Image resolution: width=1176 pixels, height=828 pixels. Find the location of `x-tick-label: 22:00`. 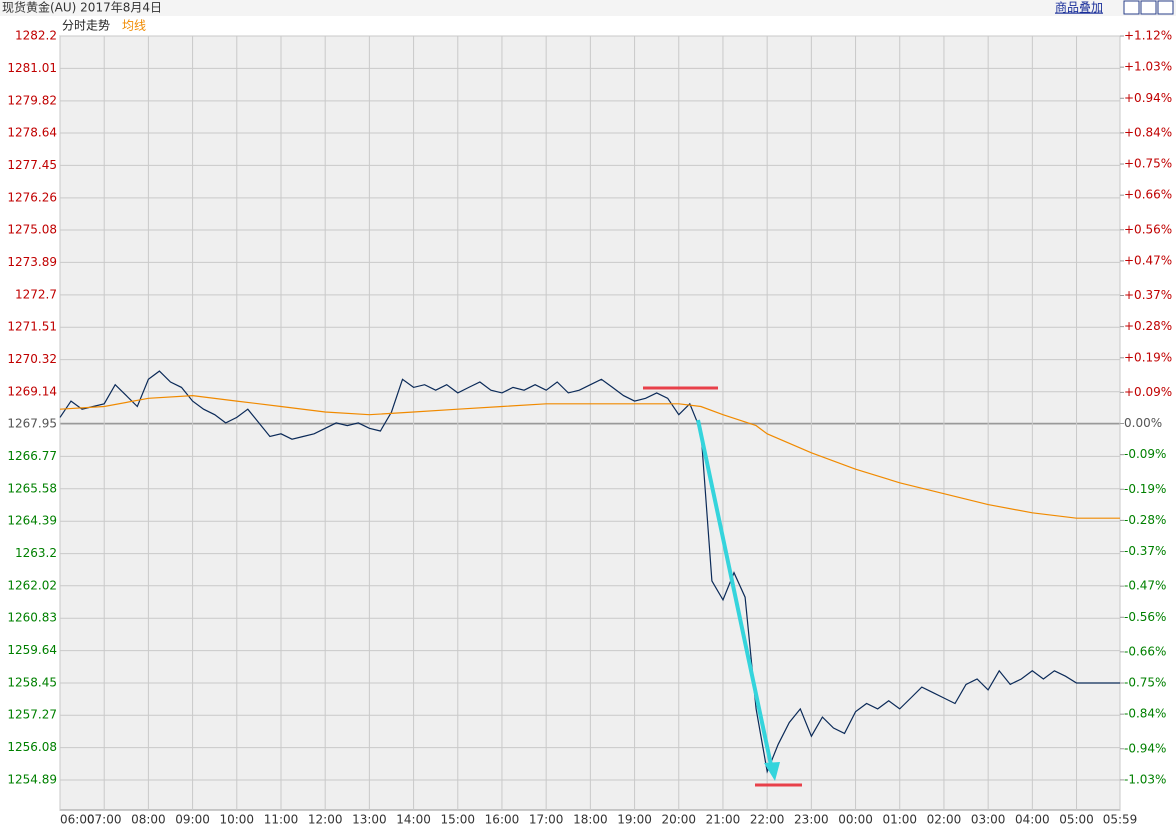

x-tick-label: 22:00 is located at coordinates (767, 820).